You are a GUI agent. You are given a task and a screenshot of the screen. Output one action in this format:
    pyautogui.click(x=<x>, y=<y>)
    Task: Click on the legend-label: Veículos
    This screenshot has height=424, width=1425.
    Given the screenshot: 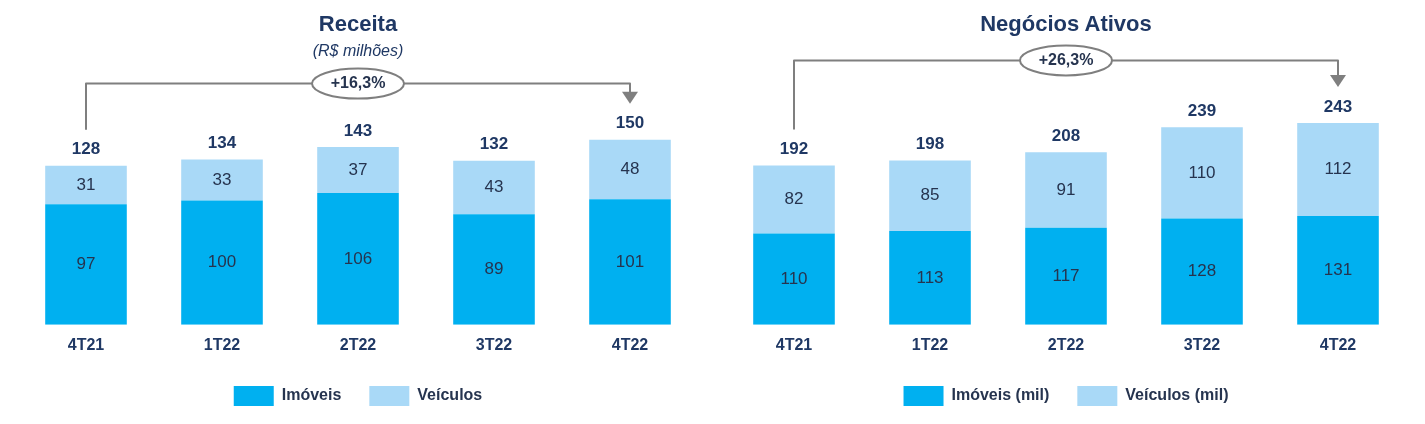 What is the action you would take?
    pyautogui.click(x=450, y=395)
    